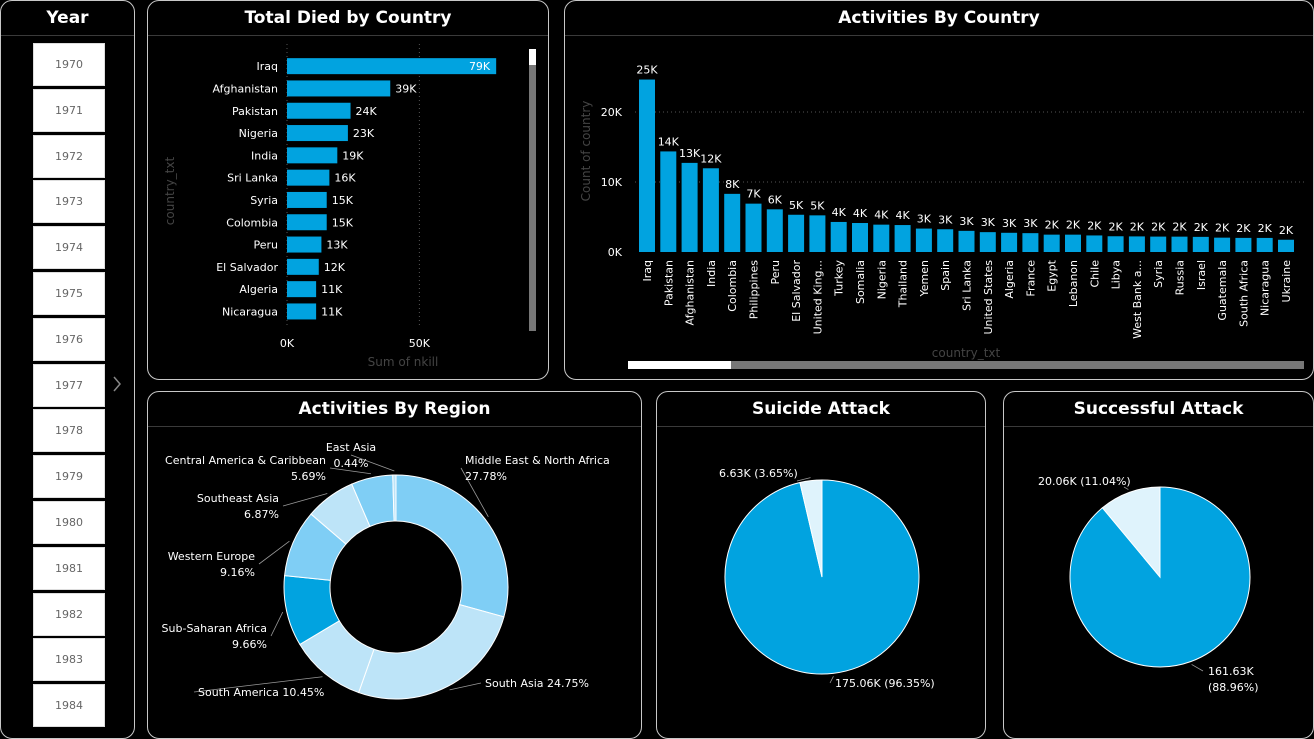 The image size is (1314, 739). I want to click on success-chart: 161.63K (88.96%) 20.06K (11.04%), so click(1148, 584).